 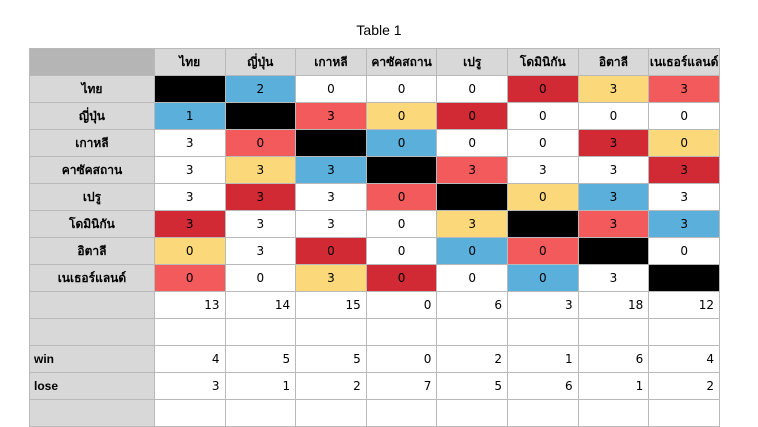 What do you see at coordinates (613, 305) in the screenshot?
I see `total-cell: 18` at bounding box center [613, 305].